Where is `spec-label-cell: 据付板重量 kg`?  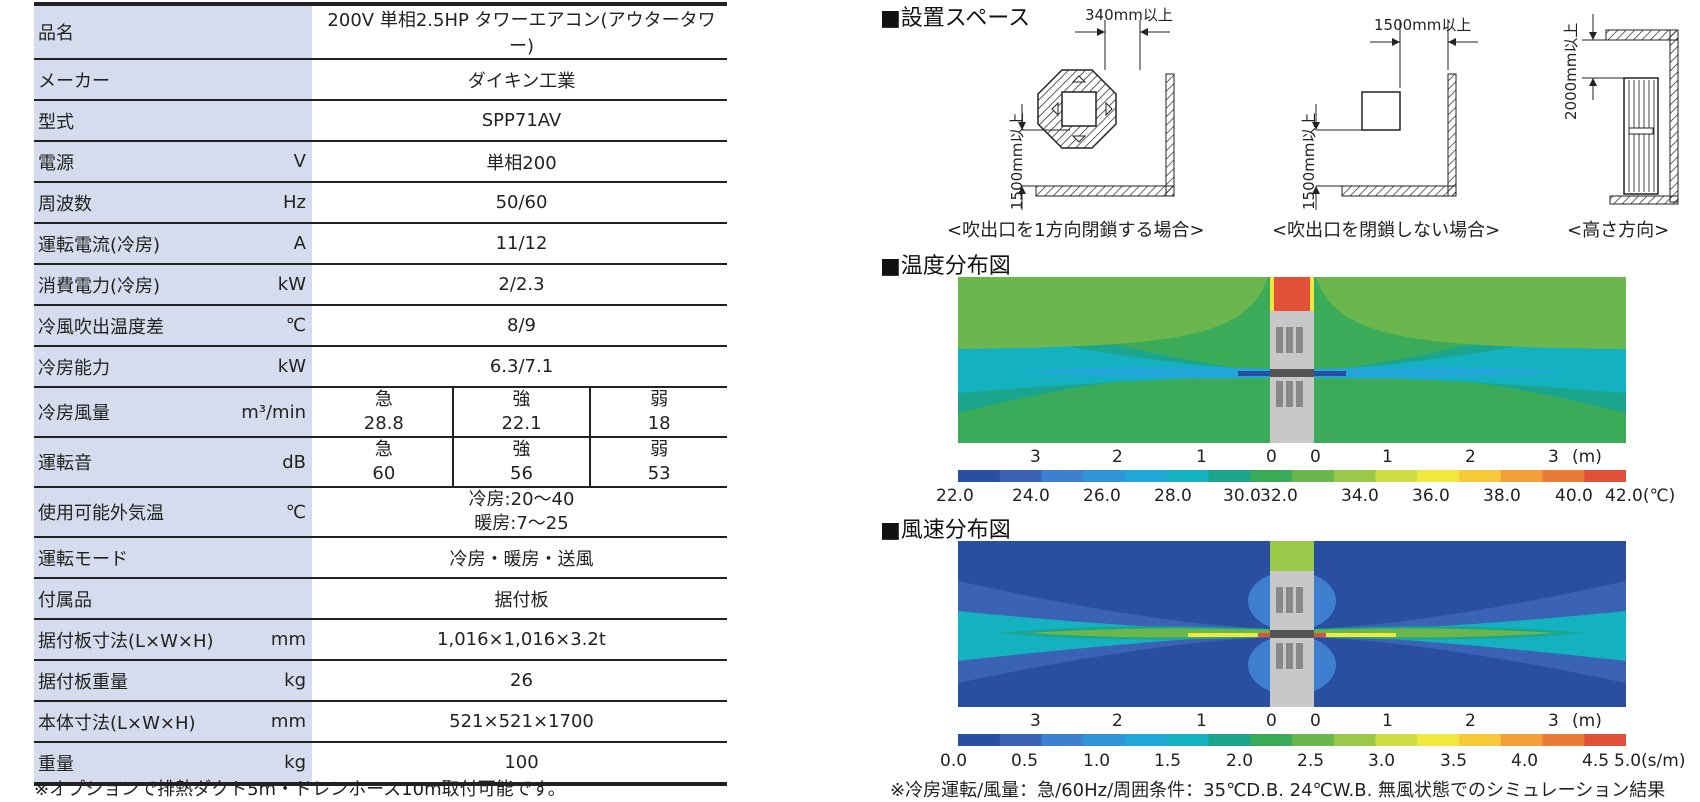
spec-label-cell: 据付板重量 kg is located at coordinates (173, 681).